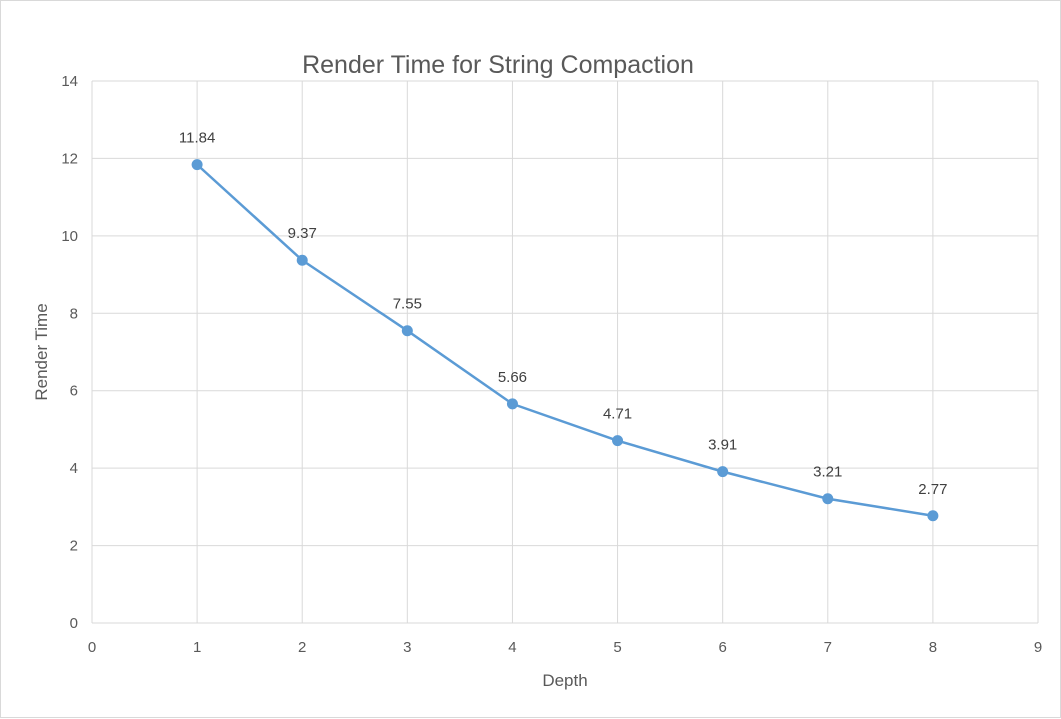 Image resolution: width=1061 pixels, height=719 pixels. Describe the element at coordinates (1038, 647) in the screenshot. I see `x-tick-label: 9` at that location.